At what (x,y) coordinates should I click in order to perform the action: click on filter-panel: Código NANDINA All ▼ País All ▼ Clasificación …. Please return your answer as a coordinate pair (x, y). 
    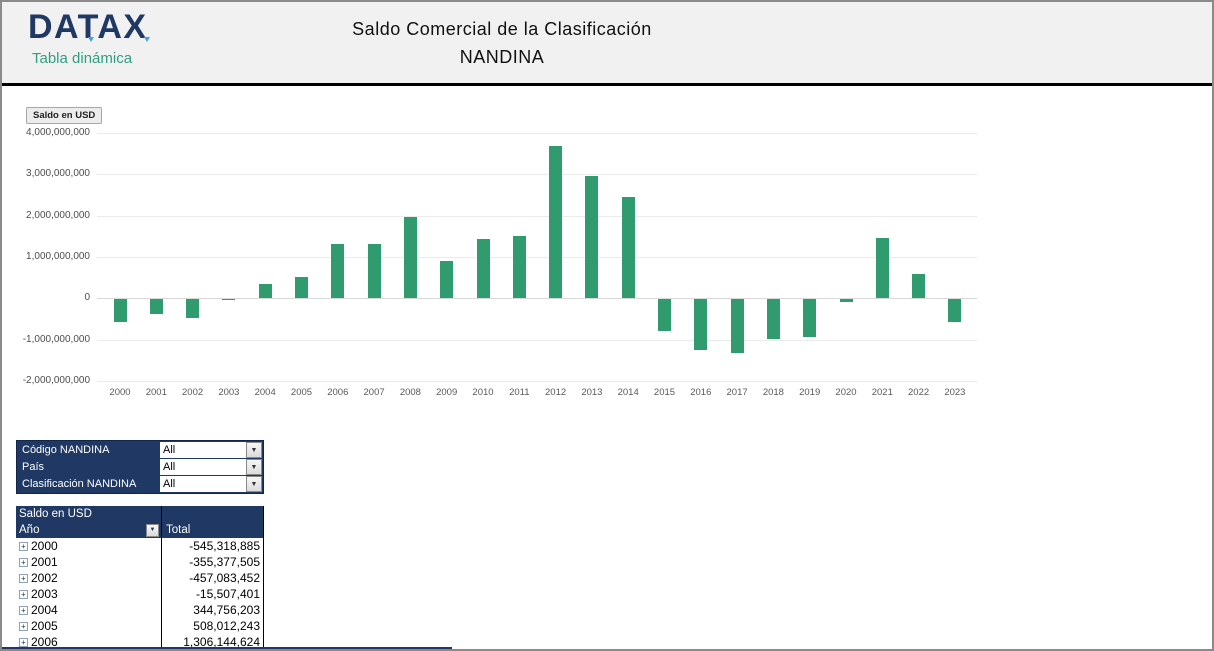
    Looking at the image, I should click on (140, 467).